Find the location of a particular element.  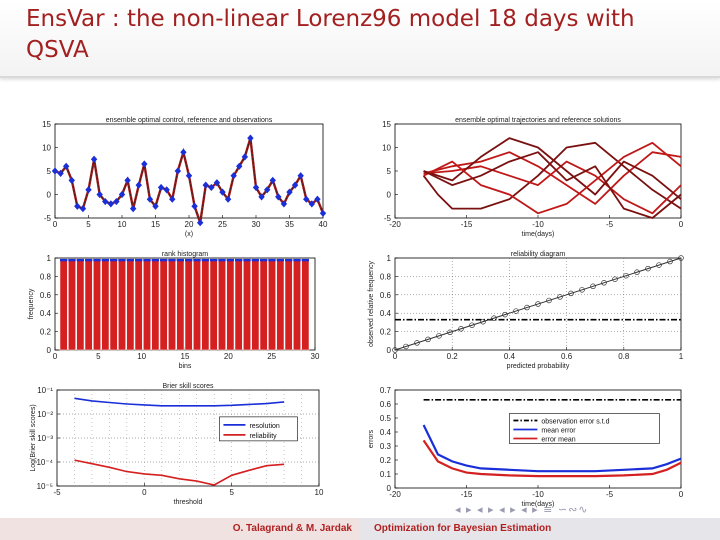

x-tick-label: 5 is located at coordinates (88, 224).